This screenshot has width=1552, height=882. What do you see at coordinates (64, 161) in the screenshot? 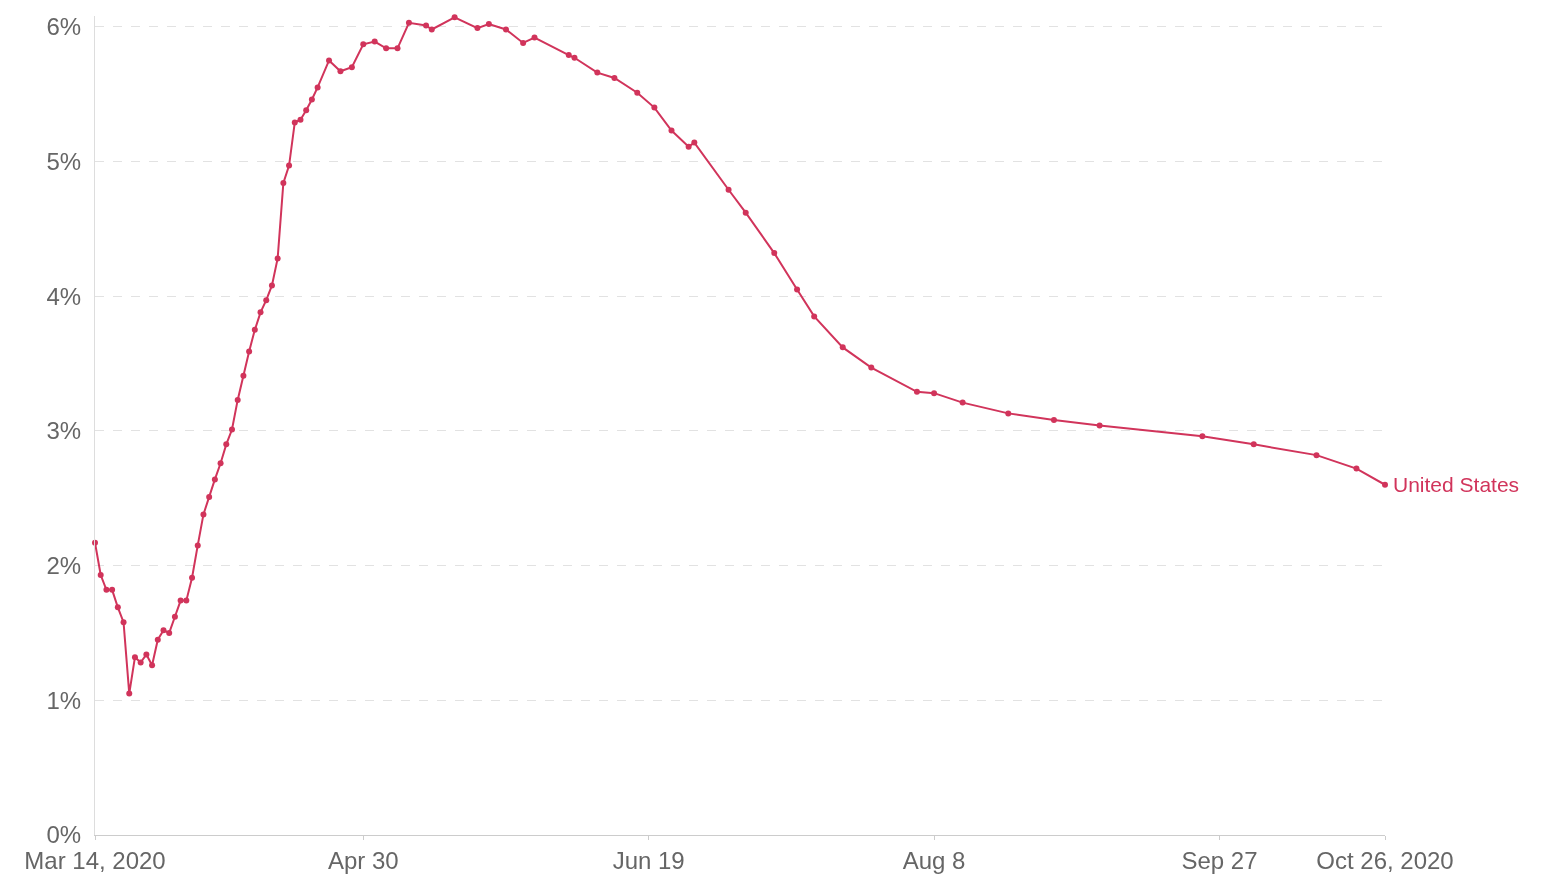
I see `y-tick-label: 5%` at bounding box center [64, 161].